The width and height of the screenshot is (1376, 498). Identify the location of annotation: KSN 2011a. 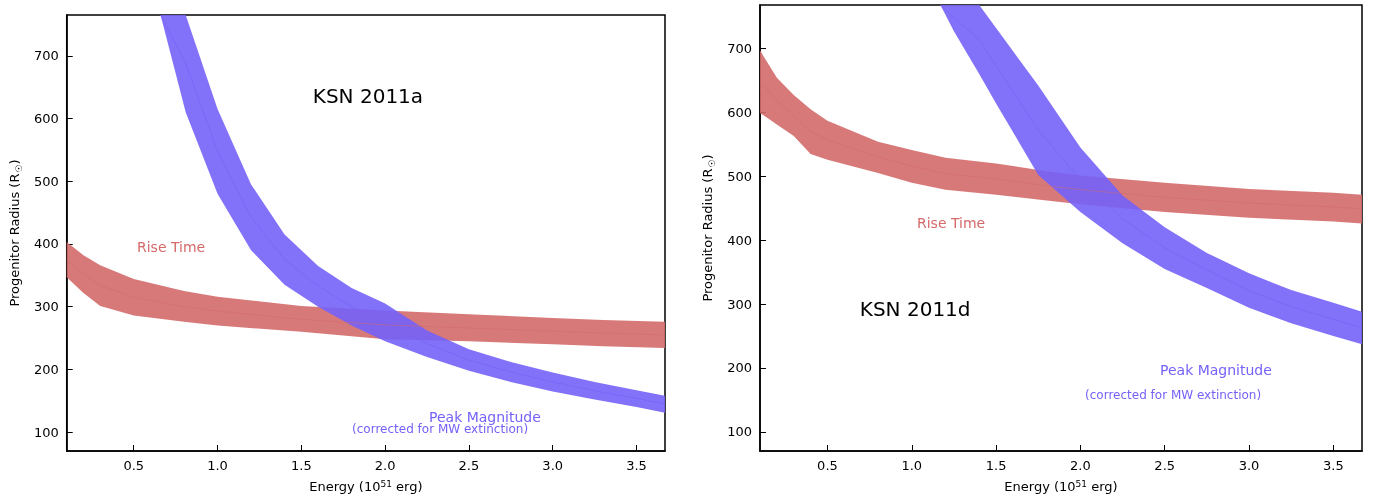
(368, 96).